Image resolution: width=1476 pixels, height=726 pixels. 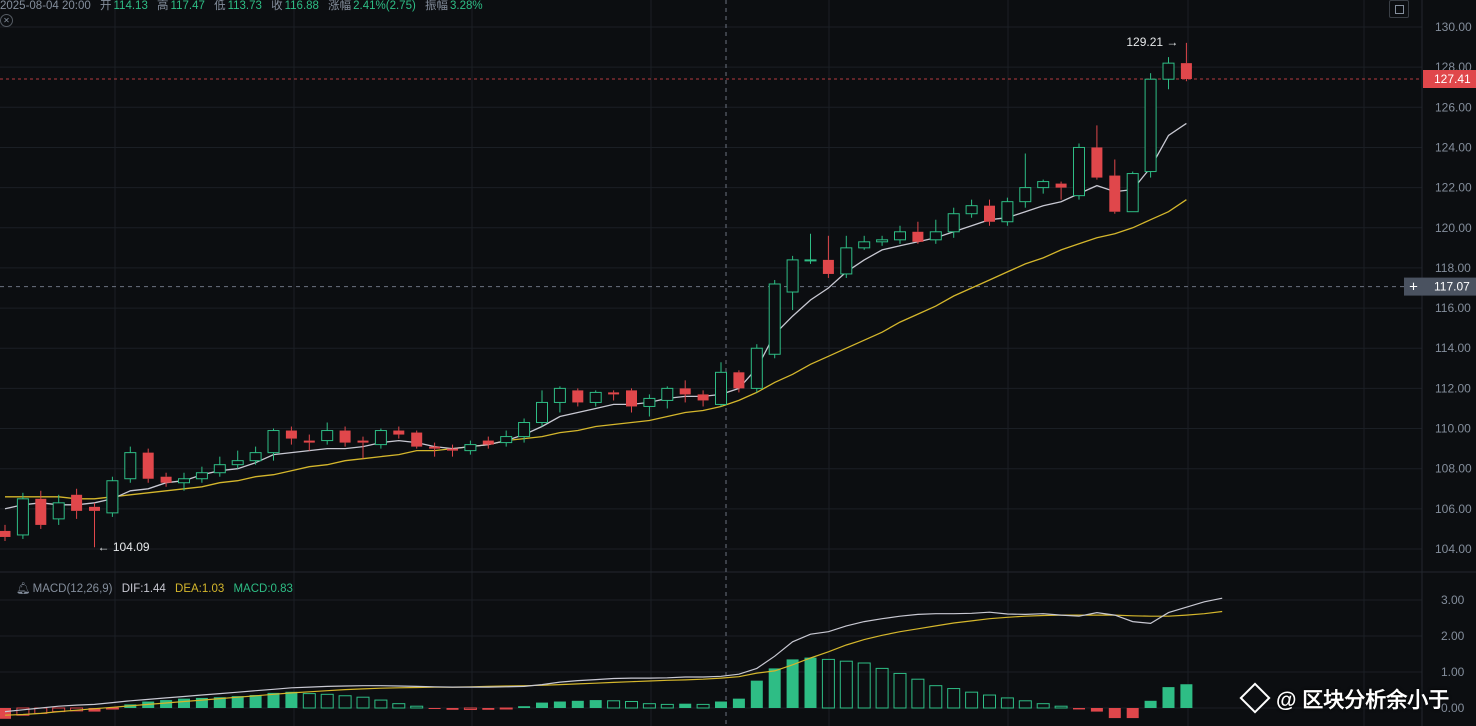 I want to click on low-value: 113.73, so click(x=244, y=6).